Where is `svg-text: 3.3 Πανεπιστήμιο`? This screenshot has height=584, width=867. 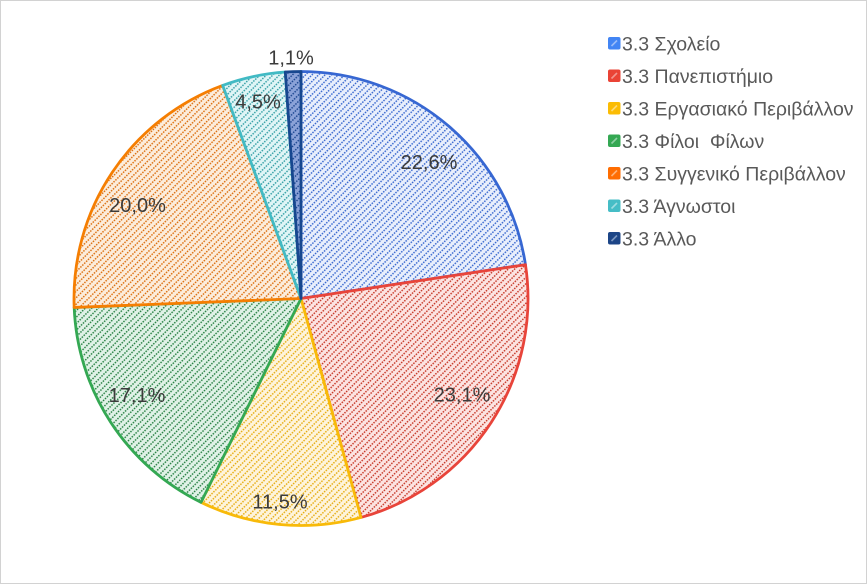
svg-text: 3.3 Πανεπιστήμιο is located at coordinates (697, 77).